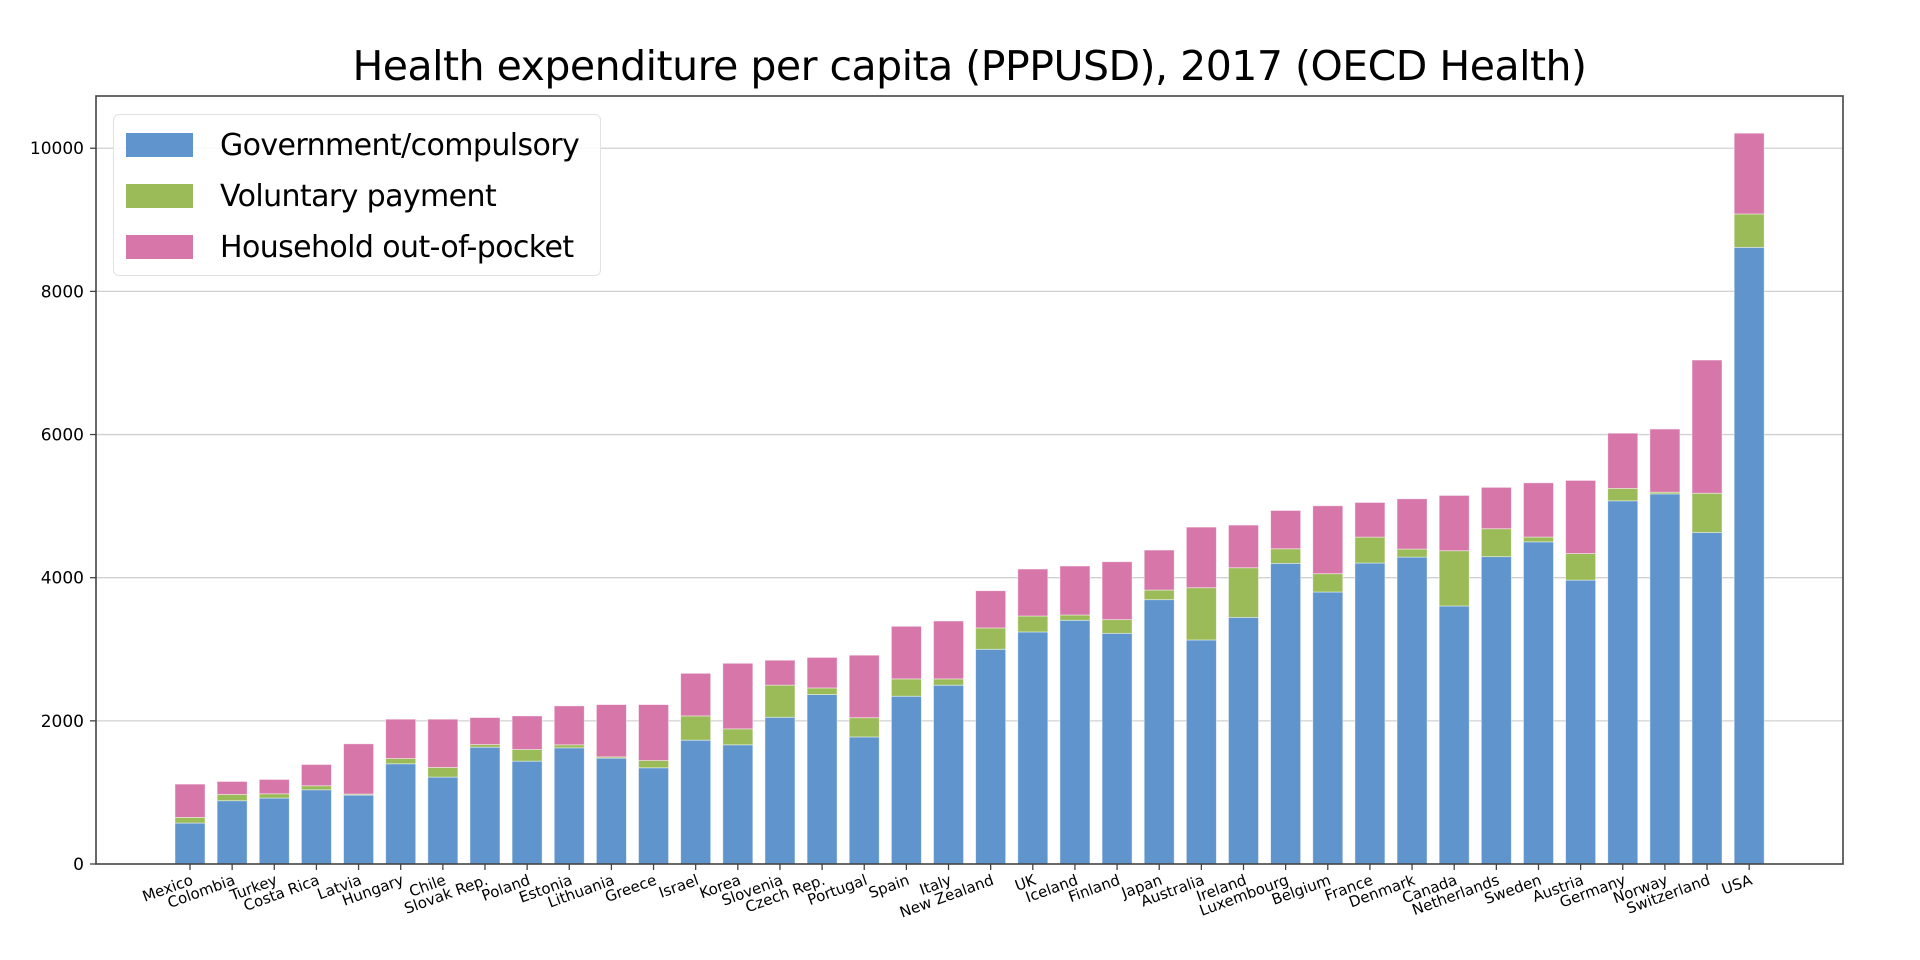 The image size is (1920, 960). Describe the element at coordinates (350, 247) in the screenshot. I see `legend-item-household: Household out-of-pocket` at that location.